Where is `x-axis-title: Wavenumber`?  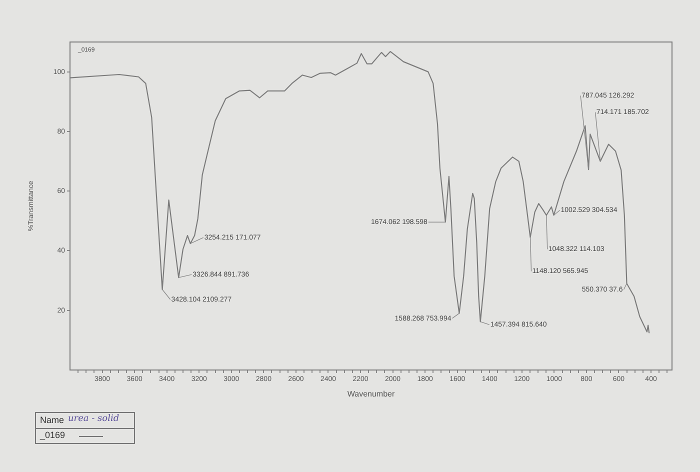 x-axis-title: Wavenumber is located at coordinates (371, 393).